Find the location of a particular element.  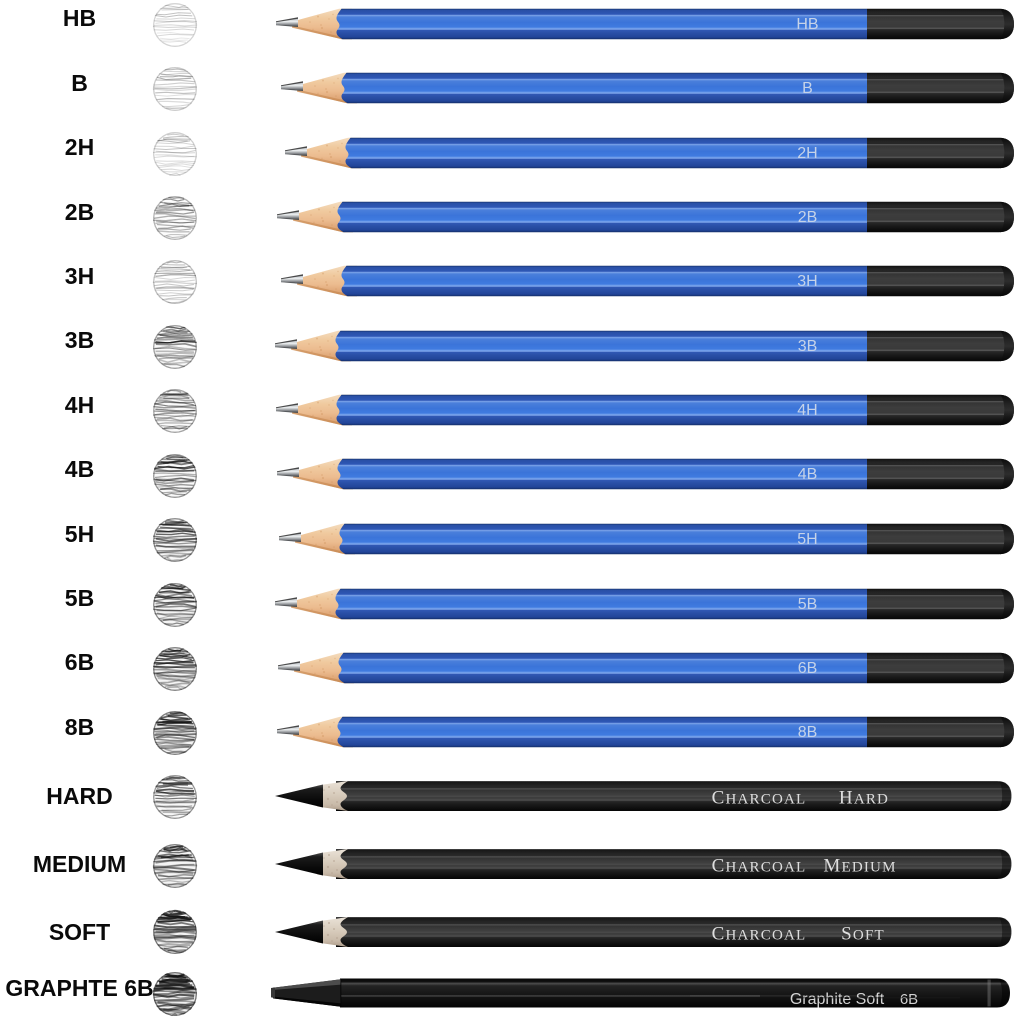

svg-text: 5H is located at coordinates (807, 539).